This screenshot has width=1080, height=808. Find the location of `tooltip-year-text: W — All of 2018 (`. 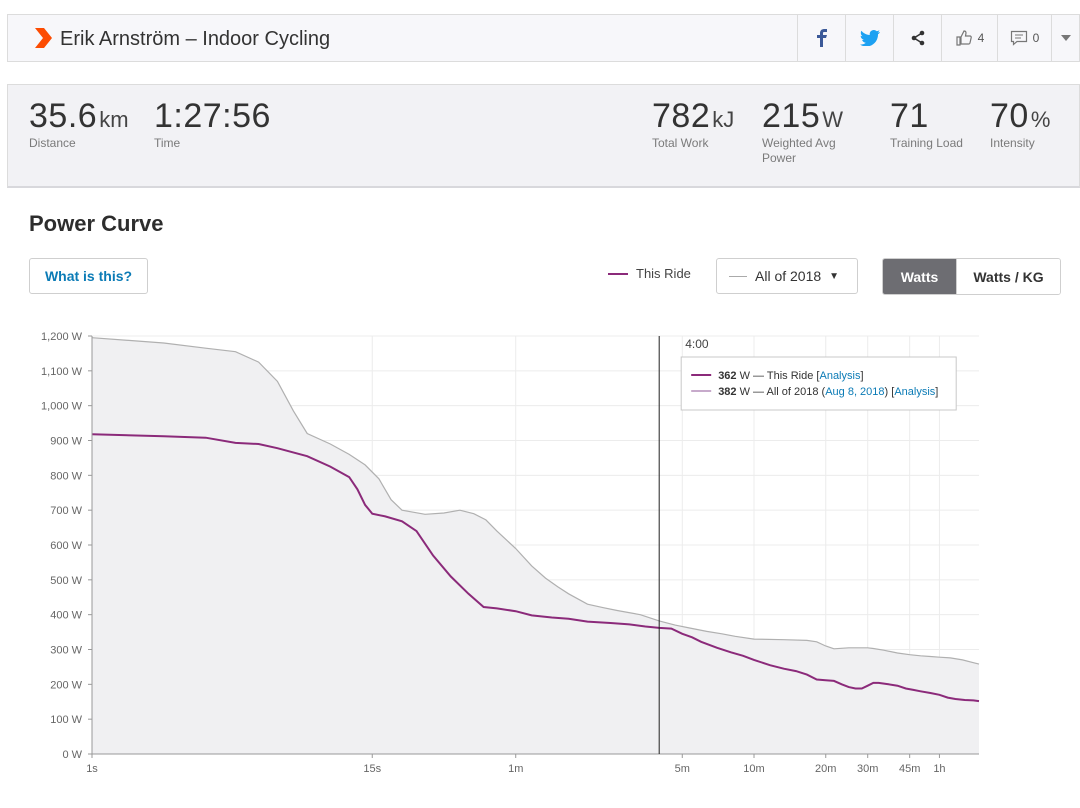

tooltip-year-text: W — All of 2018 ( is located at coordinates (781, 392).